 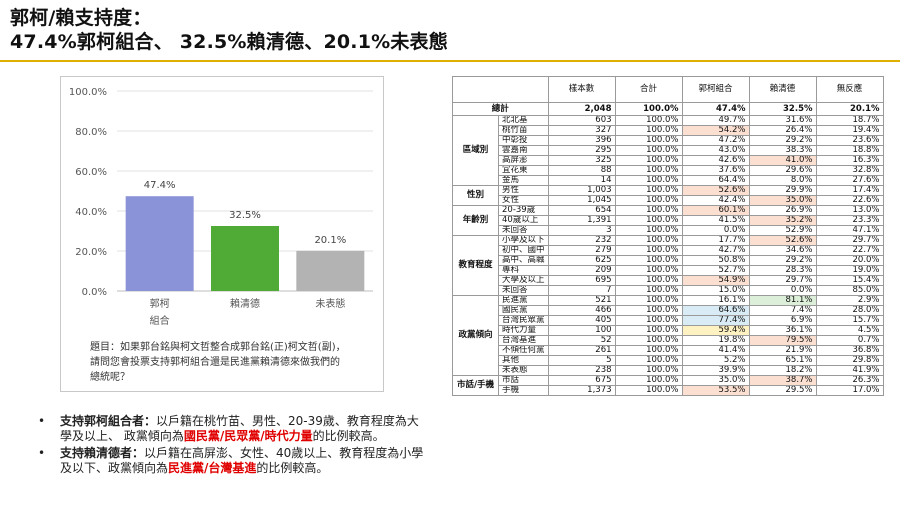 I want to click on row-label: 男性, so click(x=523, y=190).